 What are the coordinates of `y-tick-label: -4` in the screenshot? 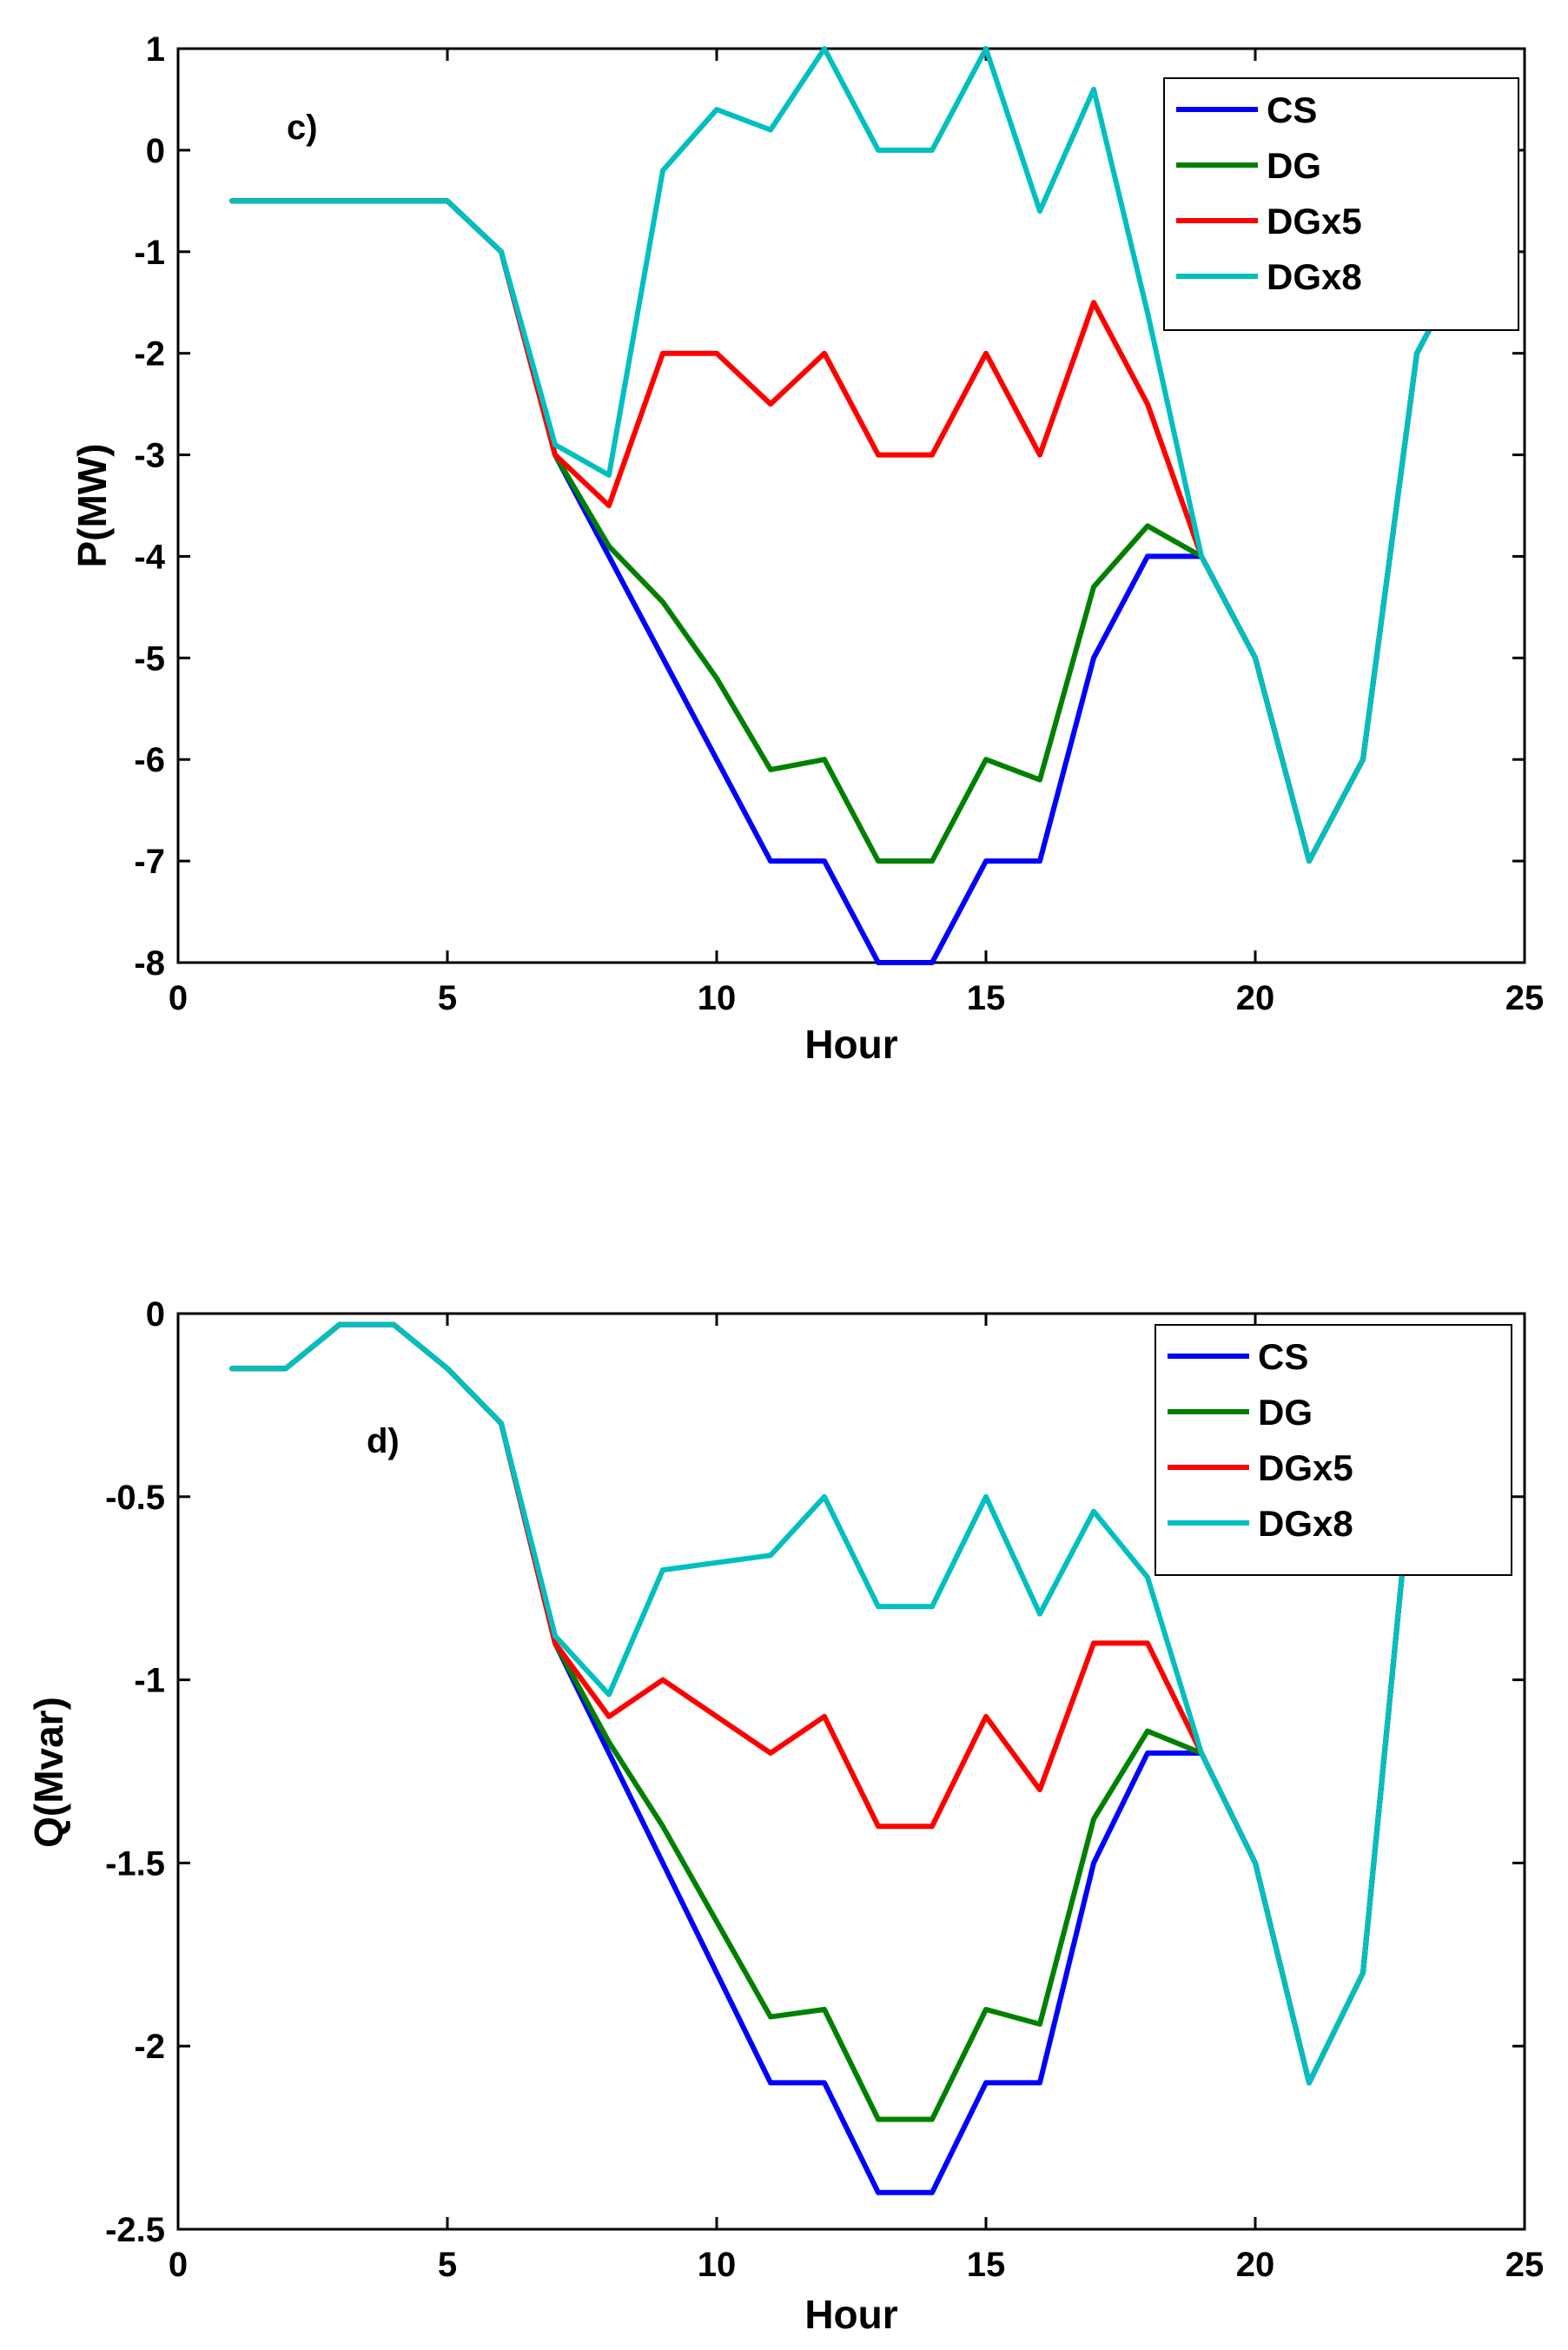 It's located at (149, 557).